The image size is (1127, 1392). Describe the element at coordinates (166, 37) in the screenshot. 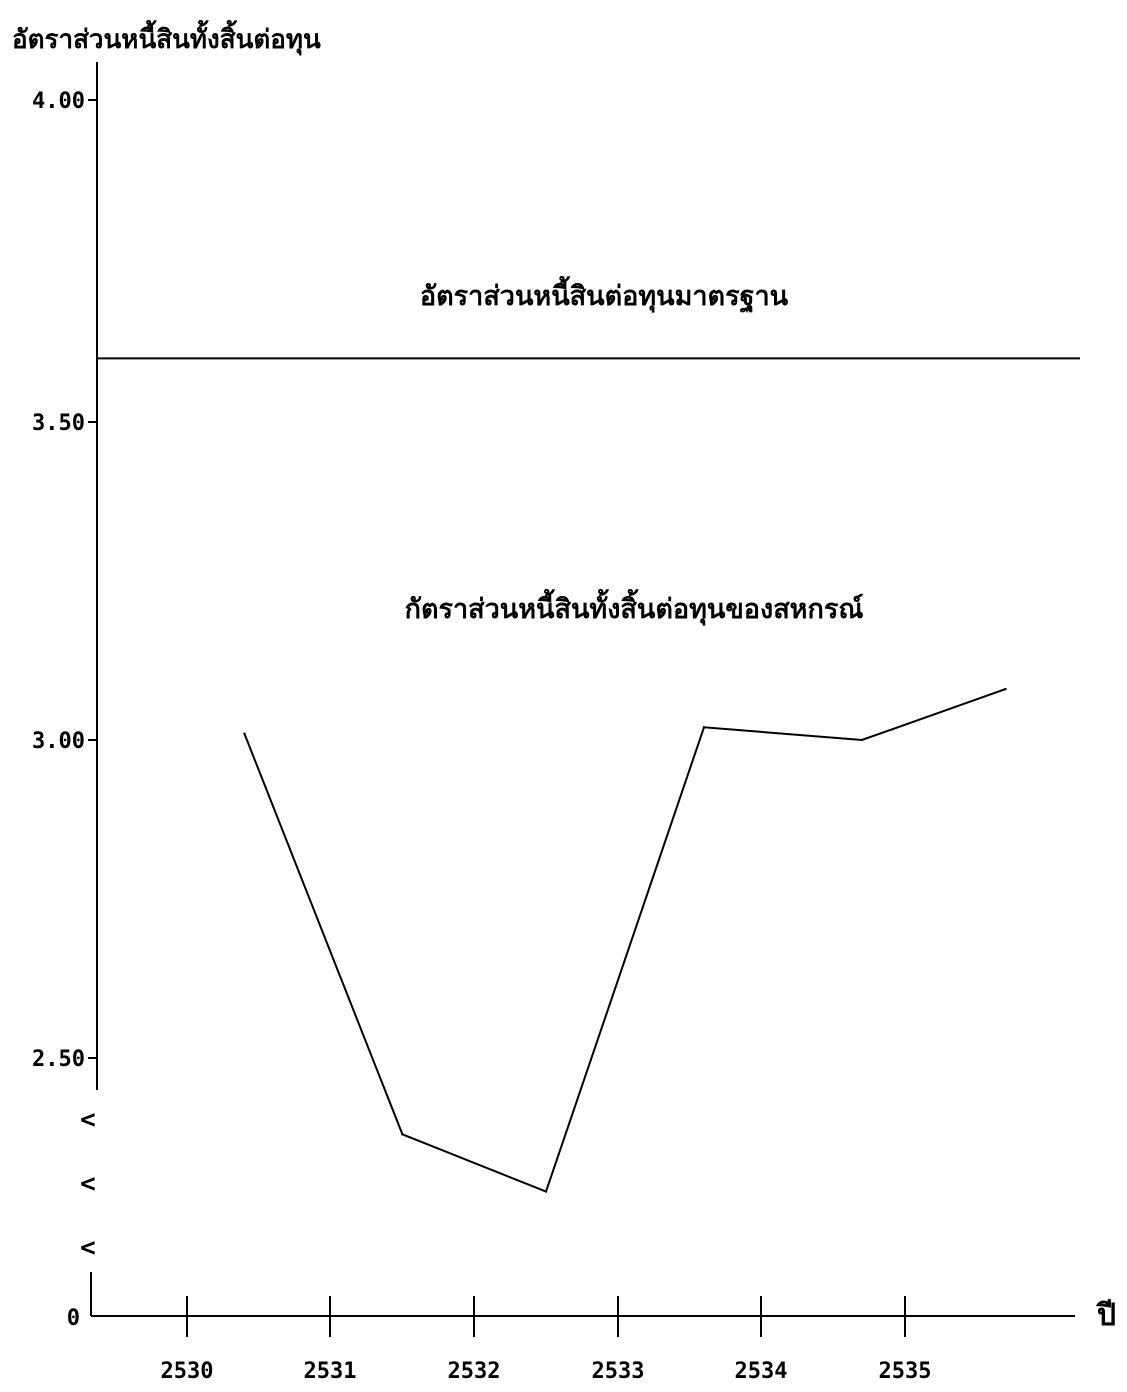

I see `y-axis-title: อัตราส่วนหนี้สินทั้งสิ้นต่อทุน` at that location.